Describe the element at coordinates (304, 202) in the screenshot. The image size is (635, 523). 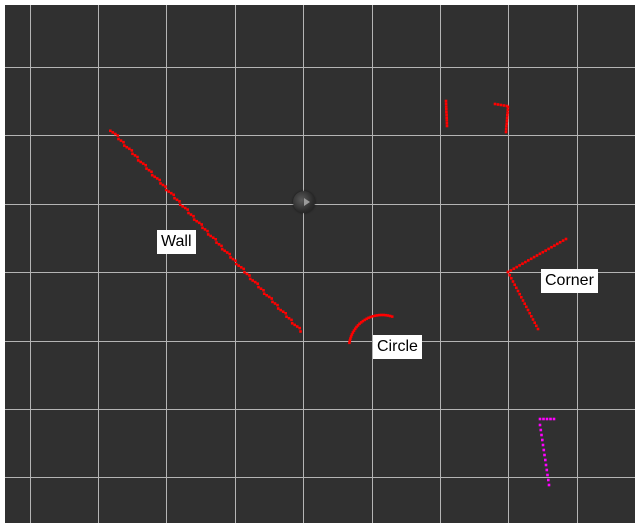
I see `robot-marker-icon` at that location.